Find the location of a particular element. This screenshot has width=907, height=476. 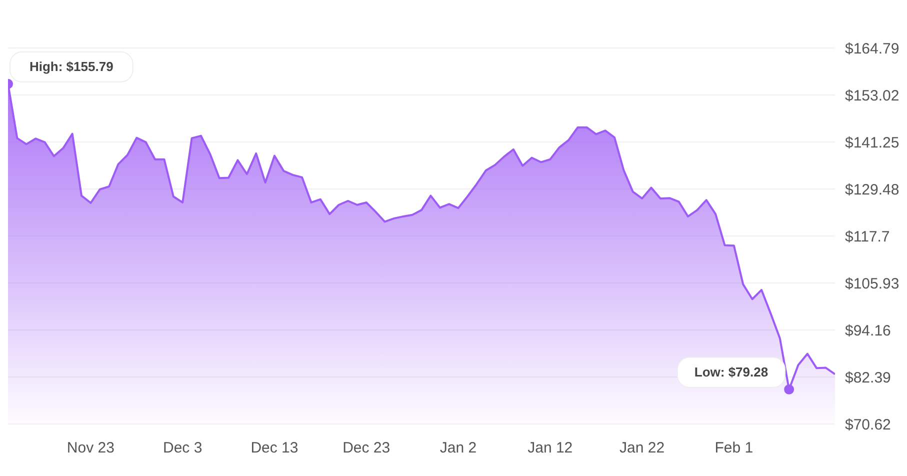

y-tick-label: $117.7 is located at coordinates (867, 237).